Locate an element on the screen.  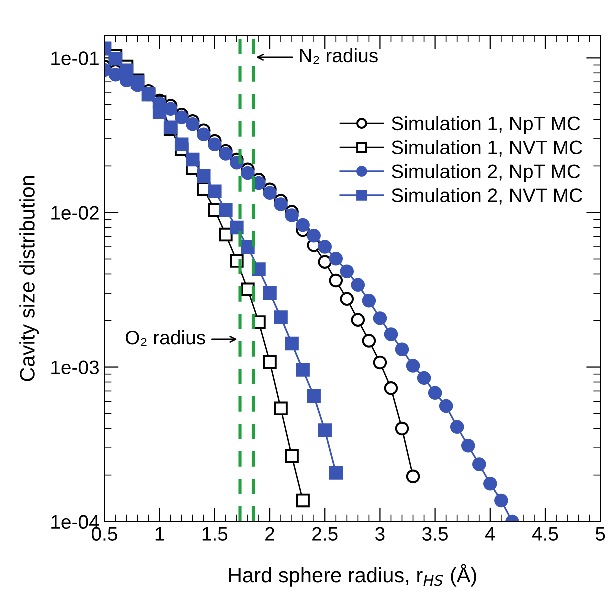
y-tick-label: 1e-03 is located at coordinates (76, 367).